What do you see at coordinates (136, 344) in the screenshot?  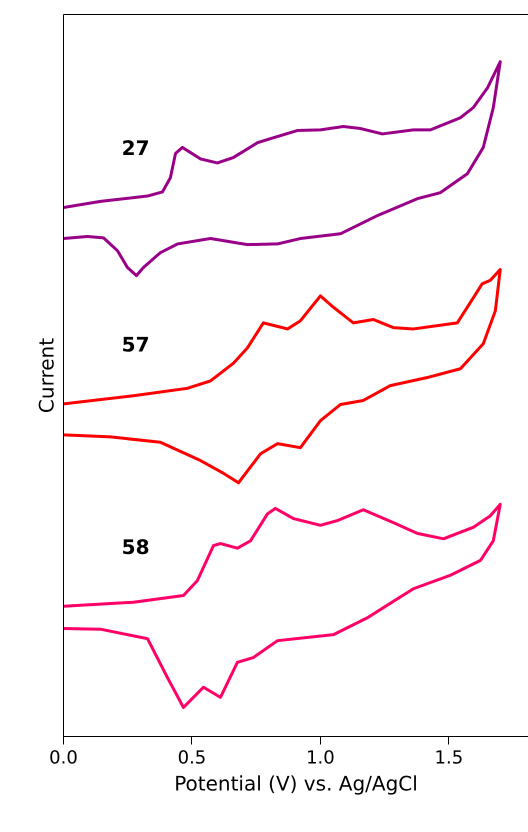 I see `series-label: 57` at bounding box center [136, 344].